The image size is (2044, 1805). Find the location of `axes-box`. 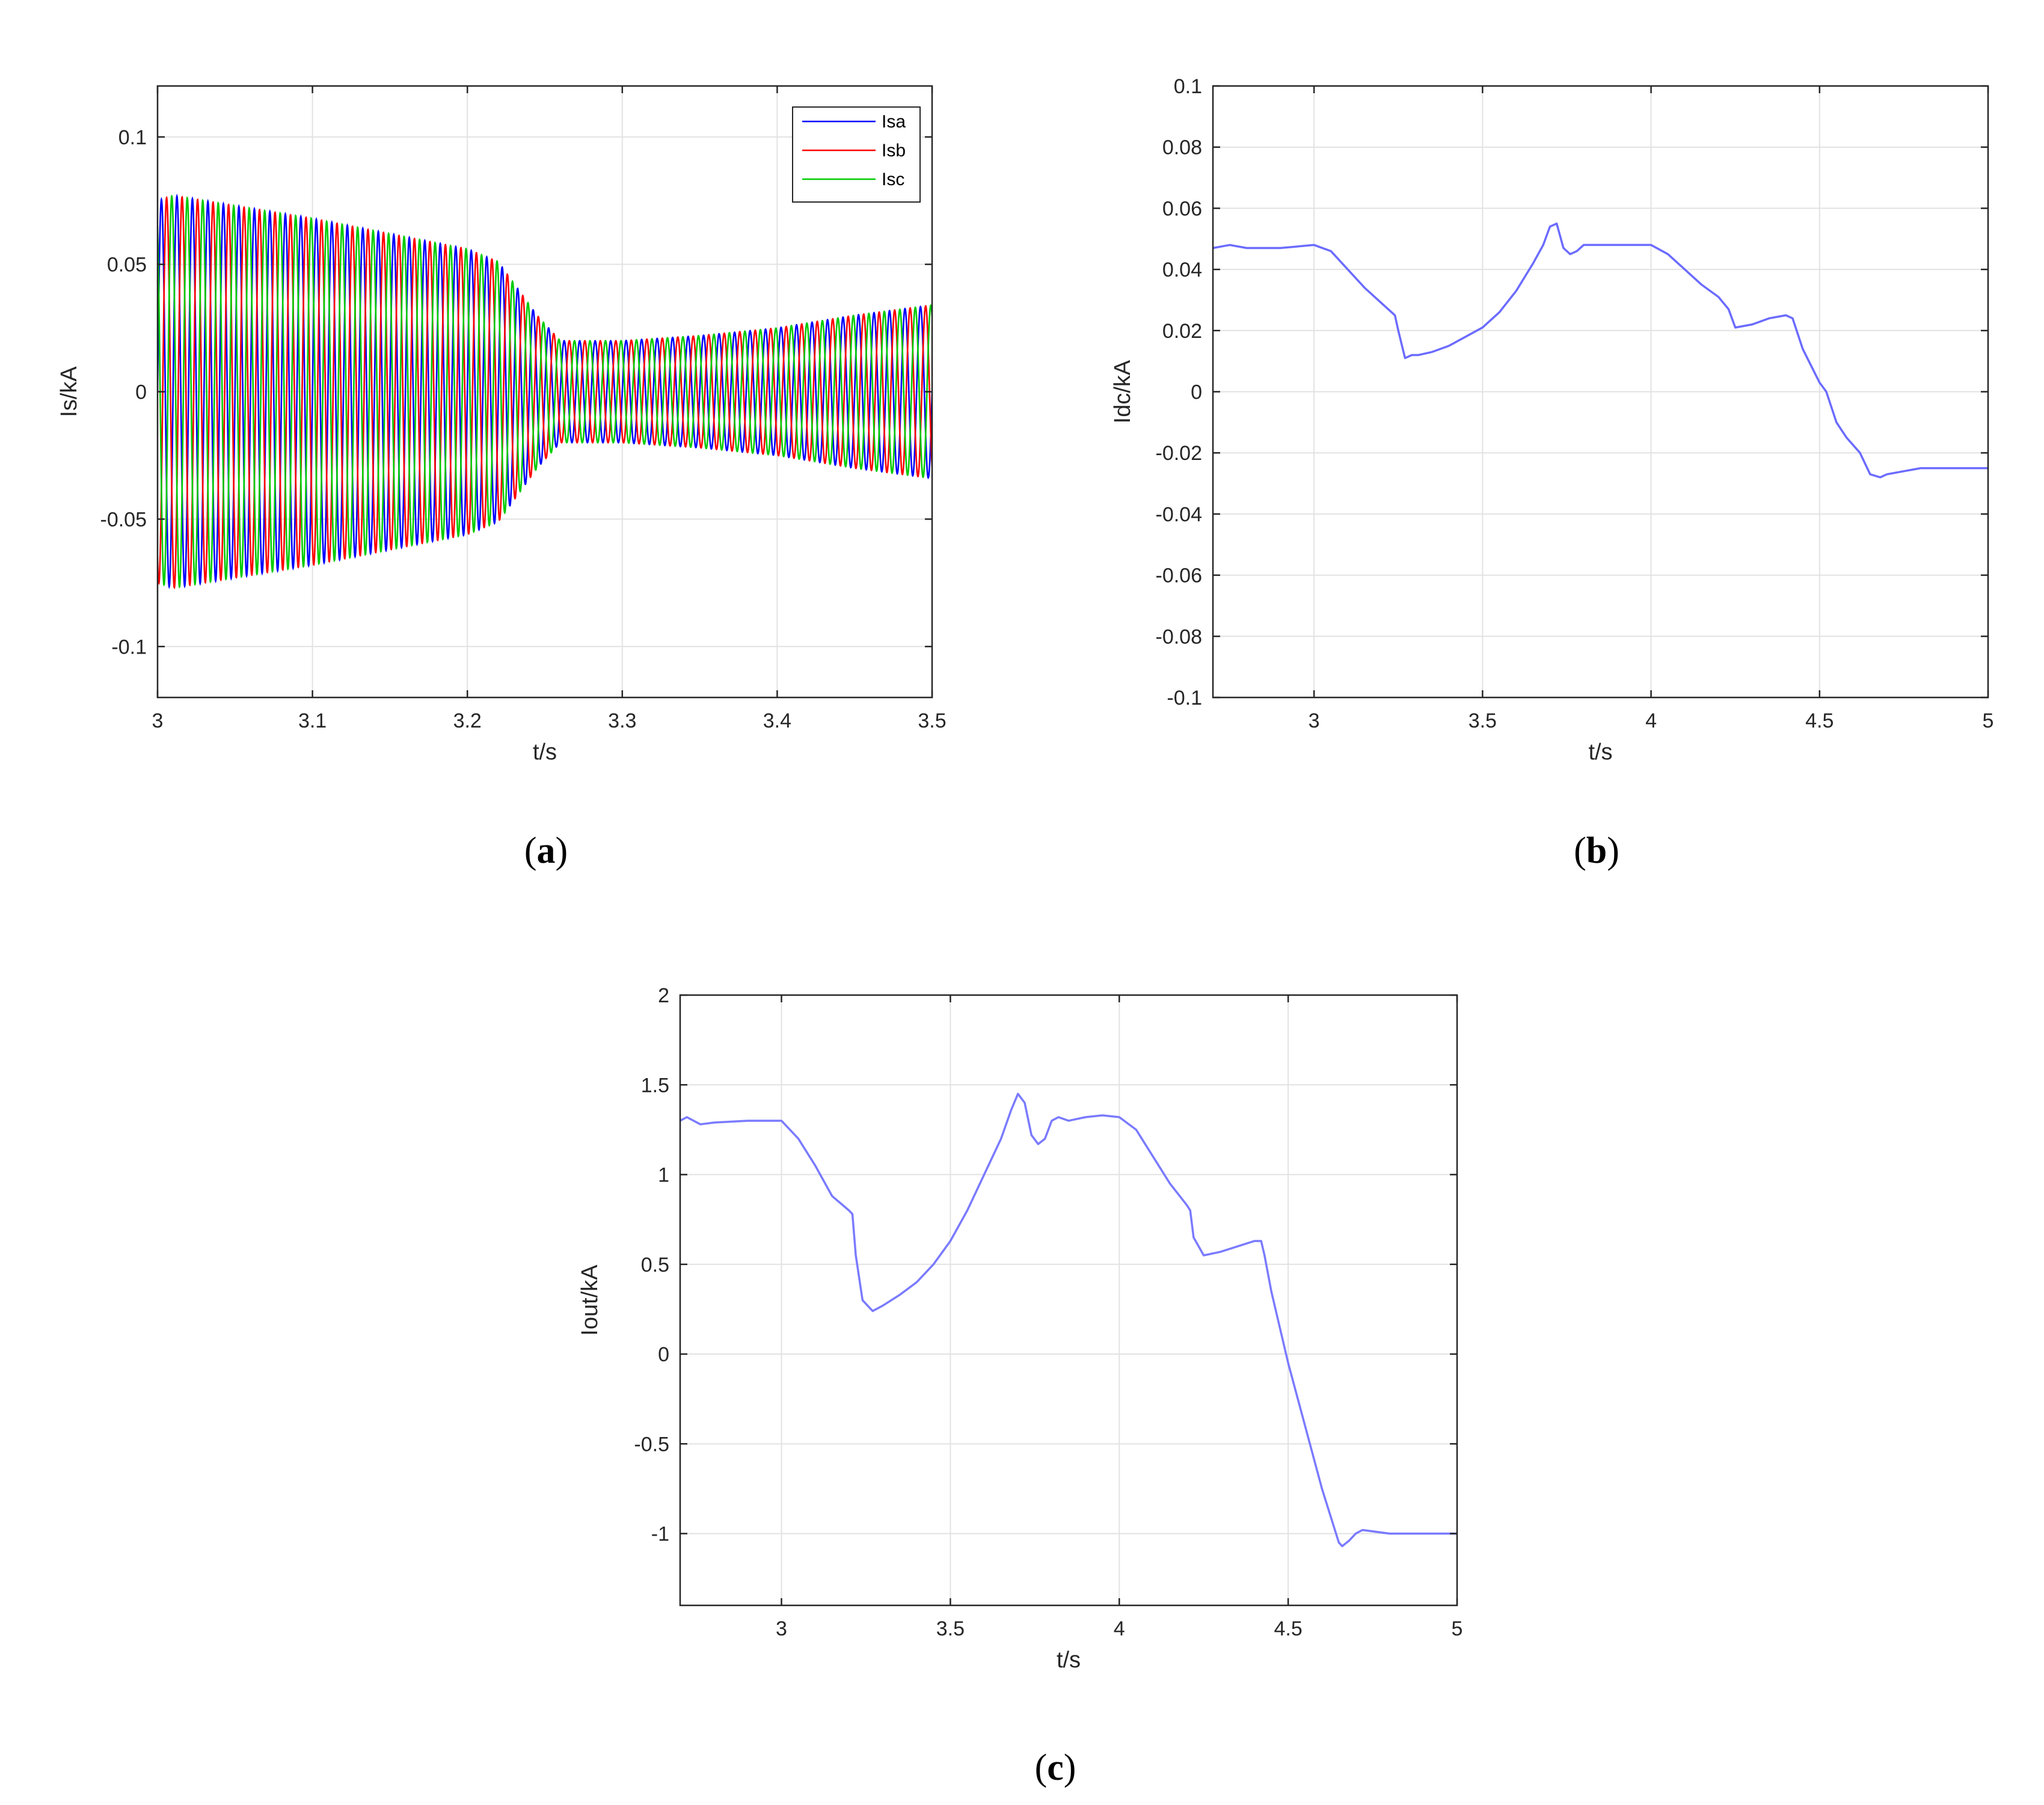

axes-box is located at coordinates (1068, 1300).